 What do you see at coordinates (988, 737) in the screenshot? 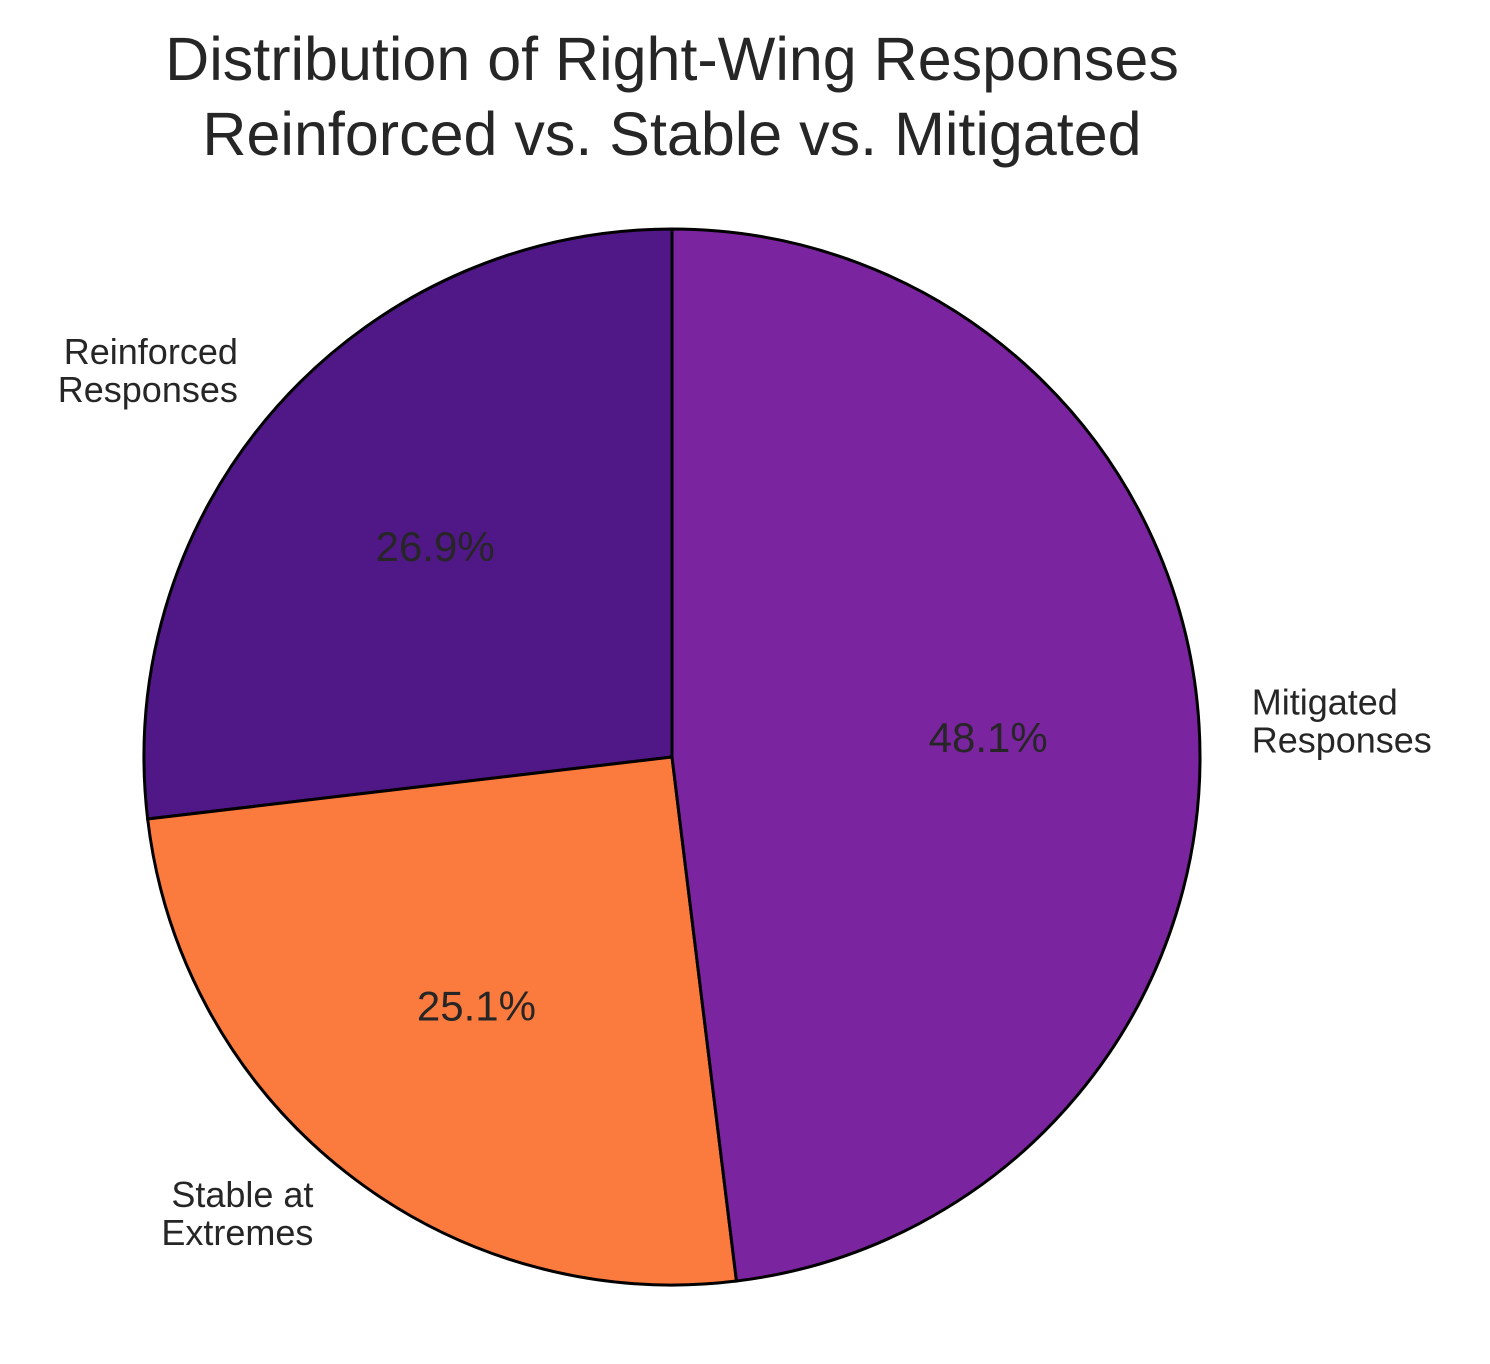
I see `pct-label-mitigated-responses: 48.1%` at bounding box center [988, 737].